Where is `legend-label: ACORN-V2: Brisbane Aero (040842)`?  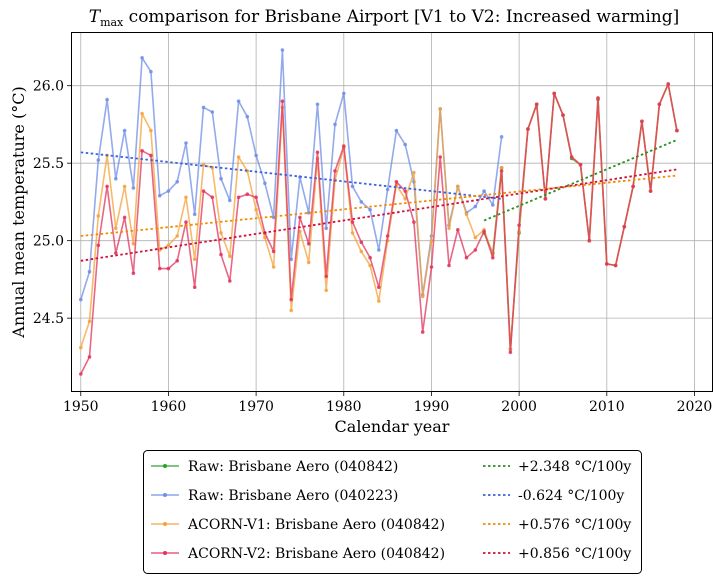 legend-label: ACORN-V2: Brisbane Aero (040842) is located at coordinates (316, 554).